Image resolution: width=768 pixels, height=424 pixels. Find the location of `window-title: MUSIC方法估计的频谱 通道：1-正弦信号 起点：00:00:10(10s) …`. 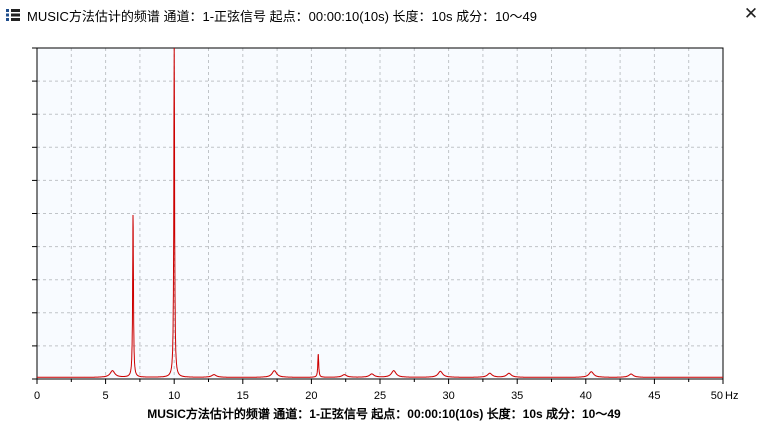

window-title: MUSIC方法估计的频谱 通道：1-正弦信号 起点：00:00:10(10s) … is located at coordinates (282, 16).